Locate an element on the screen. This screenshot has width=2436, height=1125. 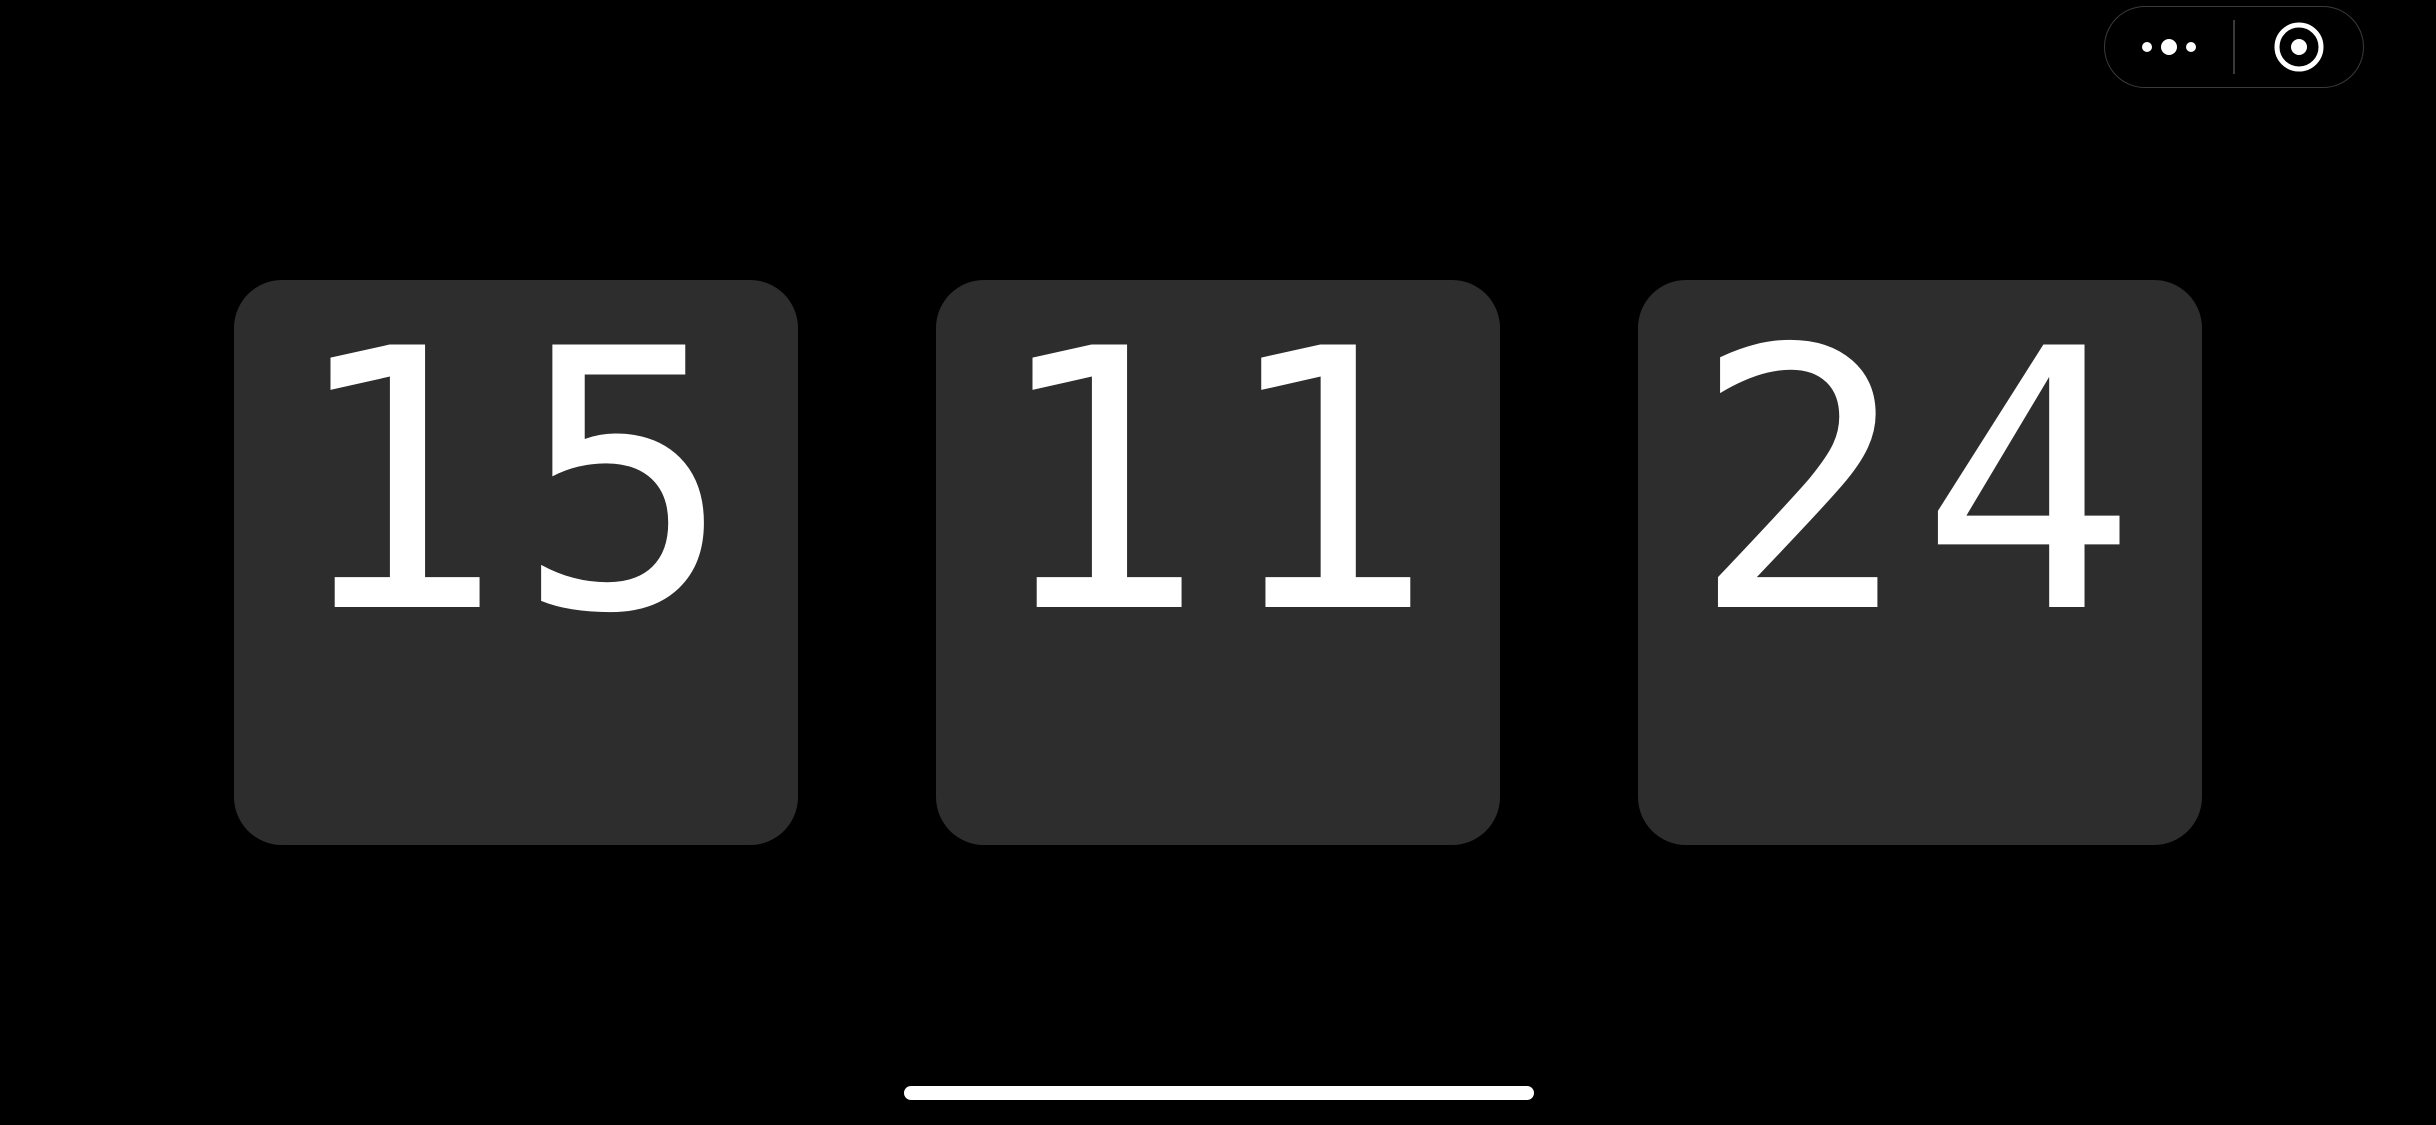
more-dots-icon is located at coordinates (2147, 47).